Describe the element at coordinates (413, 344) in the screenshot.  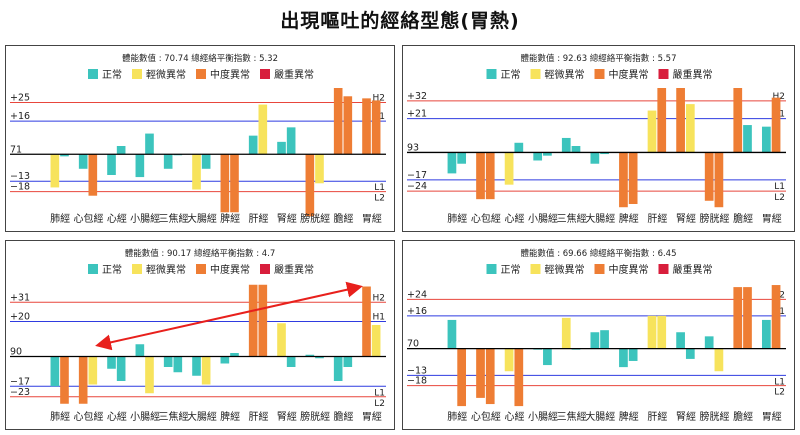
I see `baseline-label: 70` at that location.